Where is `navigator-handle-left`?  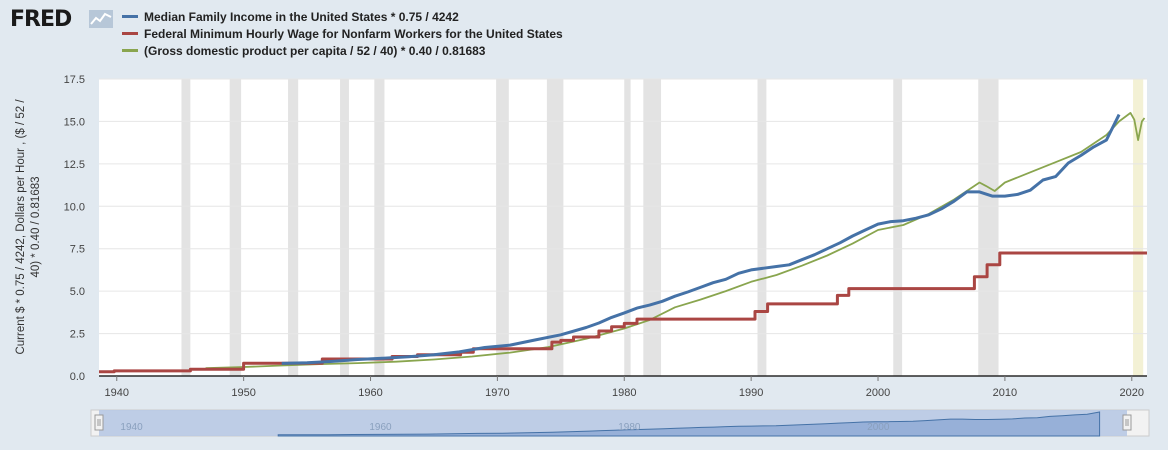 navigator-handle-left is located at coordinates (99, 422).